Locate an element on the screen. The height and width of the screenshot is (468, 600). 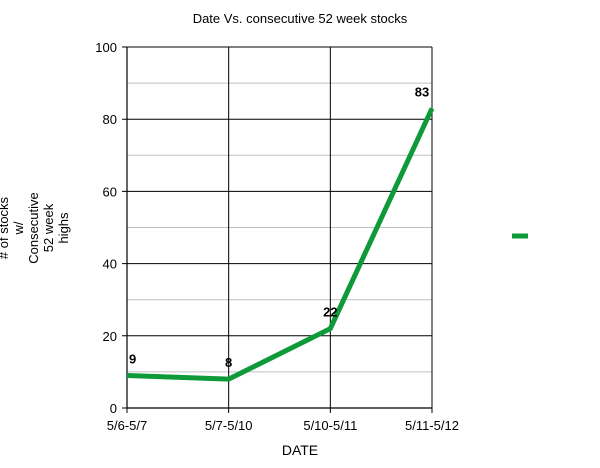
y-axis-label-line: highs is located at coordinates (63, 228).